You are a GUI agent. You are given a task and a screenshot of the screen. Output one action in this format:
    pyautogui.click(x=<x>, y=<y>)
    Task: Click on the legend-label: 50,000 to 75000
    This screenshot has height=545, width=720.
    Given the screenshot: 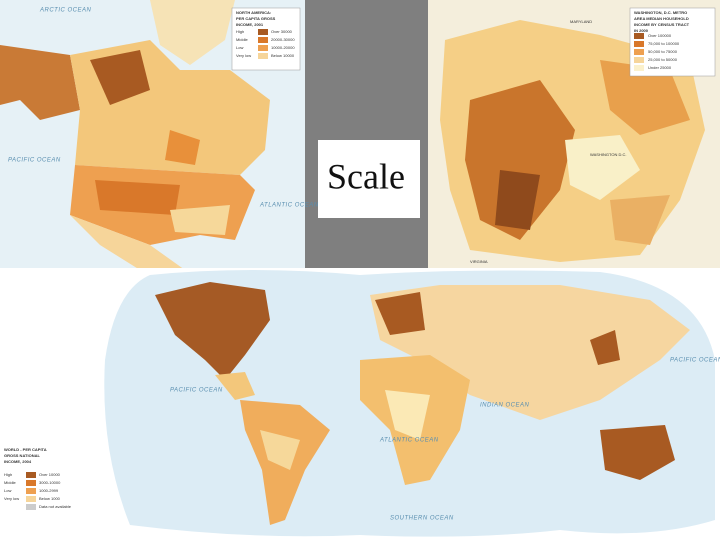 What is the action you would take?
    pyautogui.click(x=663, y=51)
    